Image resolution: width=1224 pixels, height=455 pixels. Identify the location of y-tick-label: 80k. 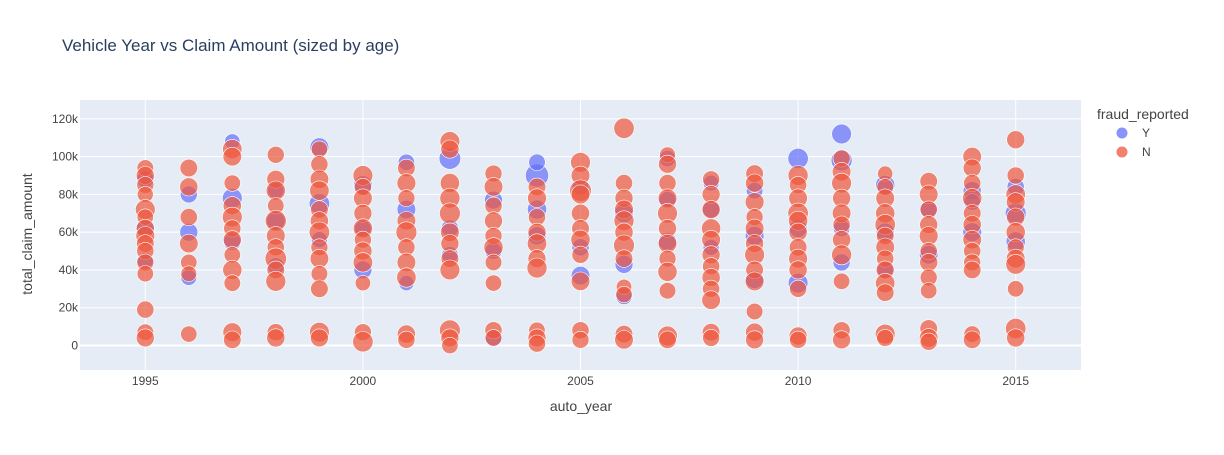
(69, 194).